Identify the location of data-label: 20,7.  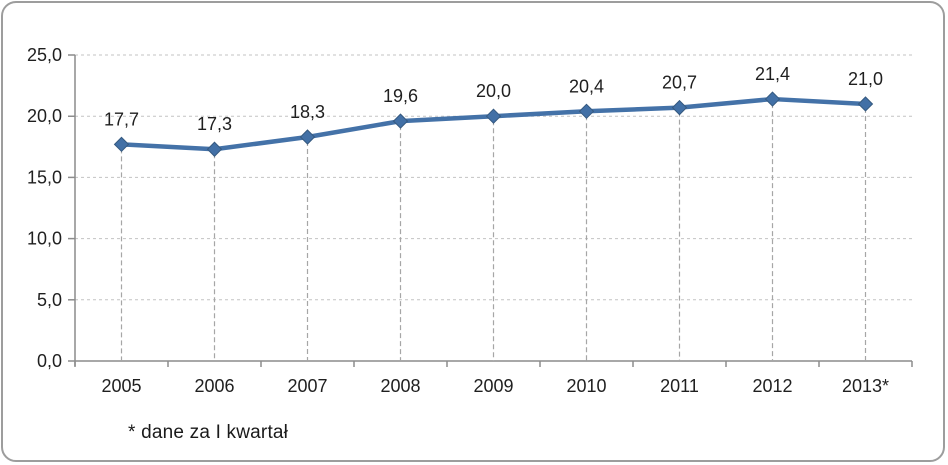
(679, 83).